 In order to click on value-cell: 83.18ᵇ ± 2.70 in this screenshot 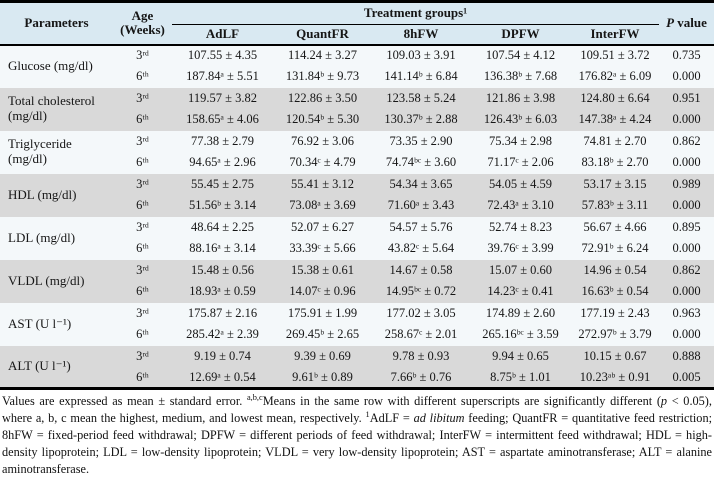, I will do `click(615, 162)`.